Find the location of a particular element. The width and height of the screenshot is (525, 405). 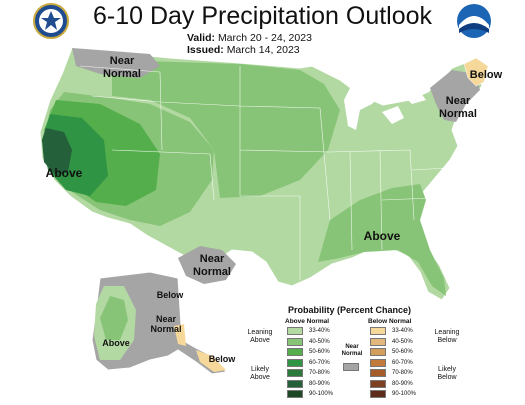

label-ak-normal: Normal is located at coordinates (165, 329).